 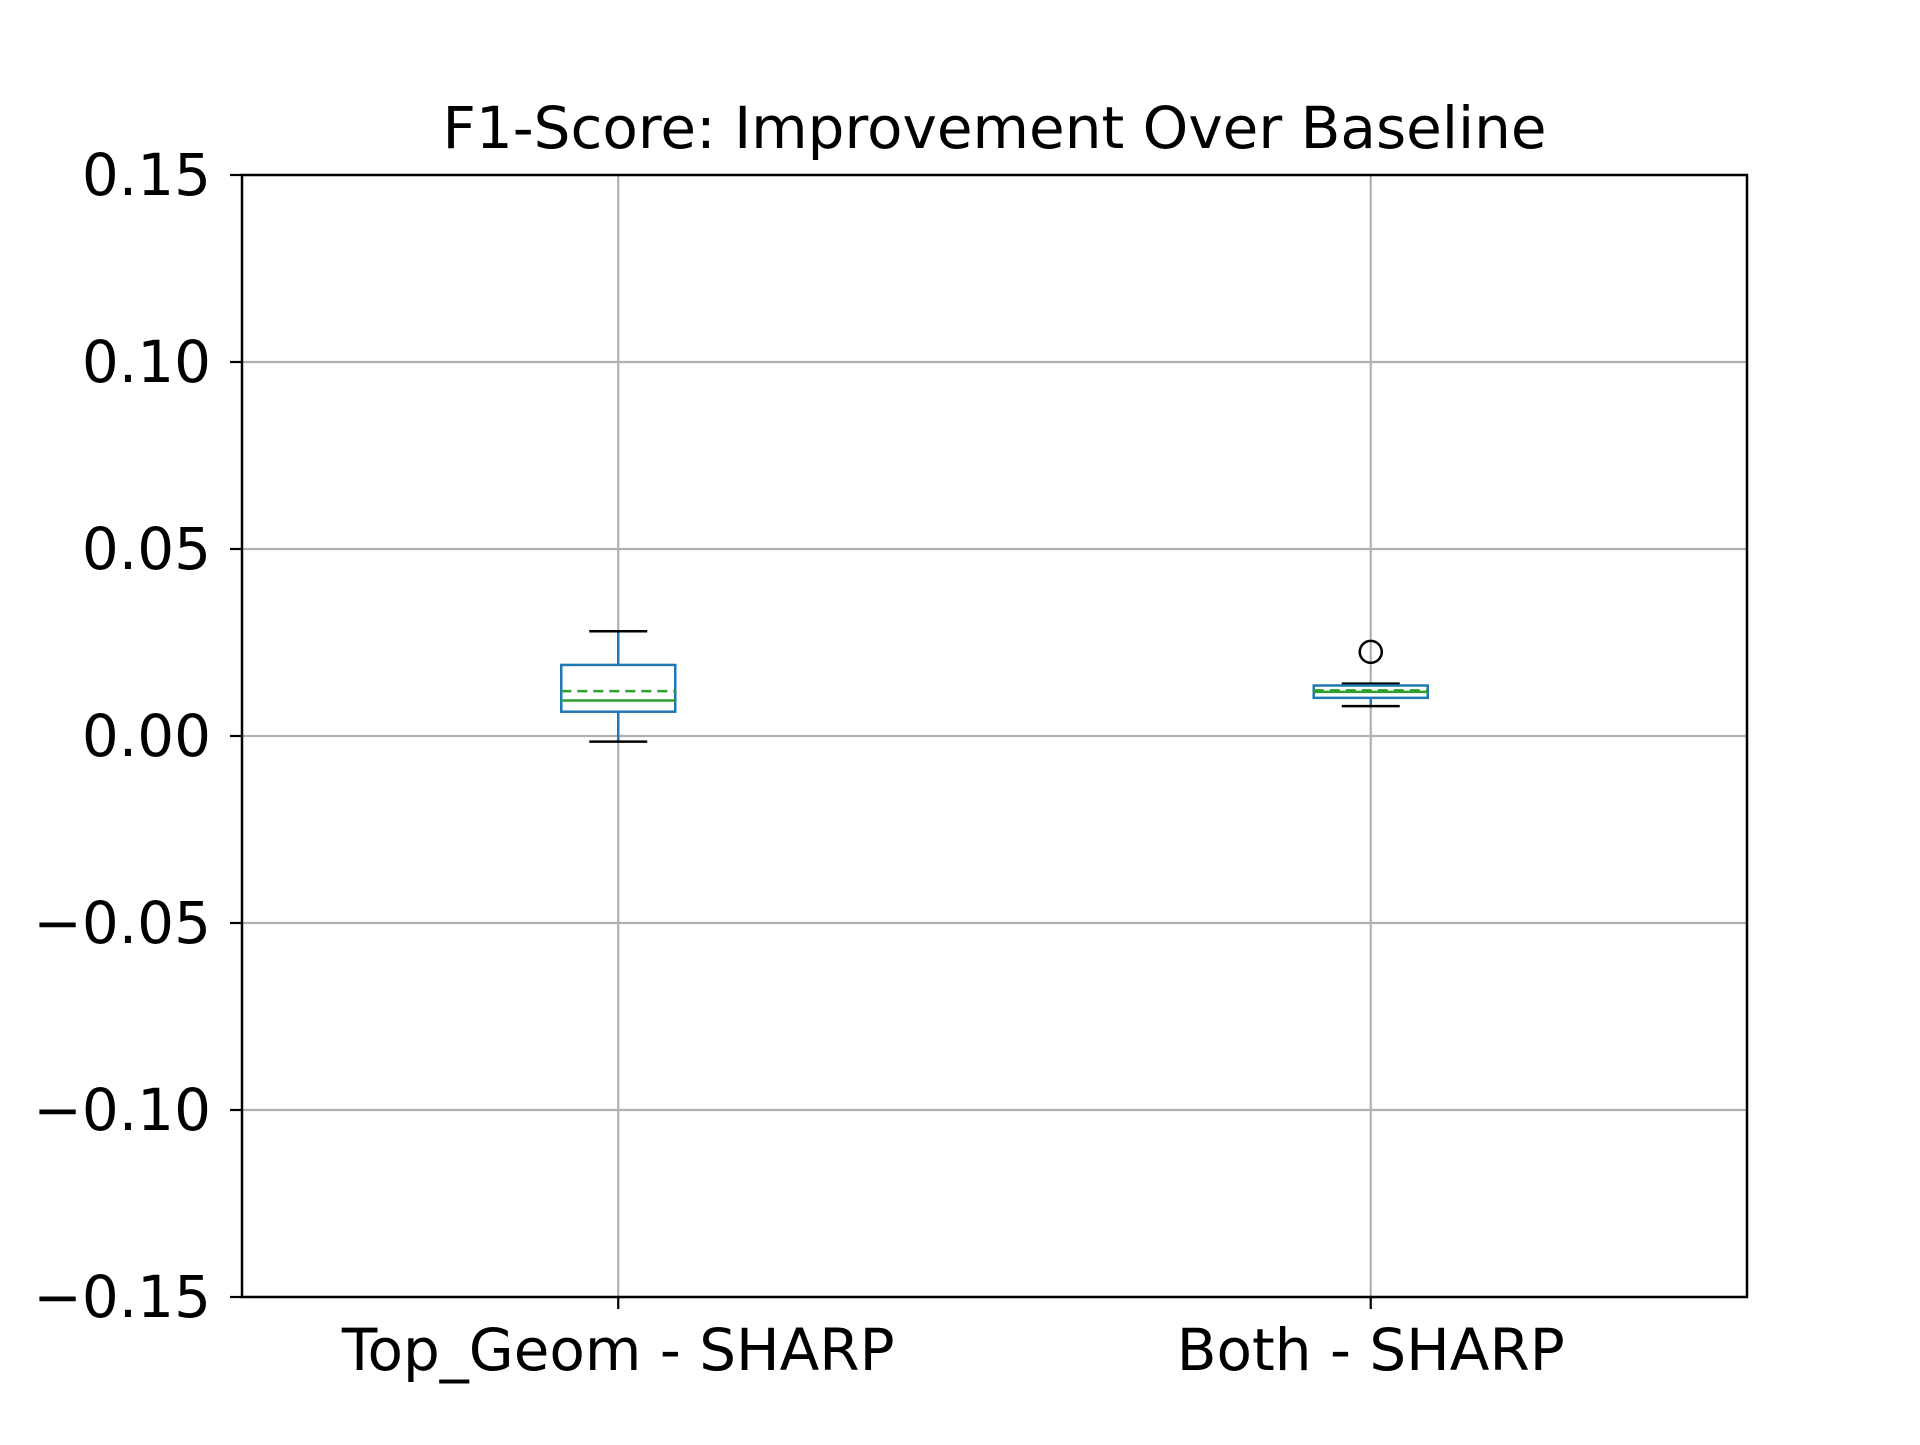 I want to click on y-tick-label: 0.05, so click(x=146, y=549).